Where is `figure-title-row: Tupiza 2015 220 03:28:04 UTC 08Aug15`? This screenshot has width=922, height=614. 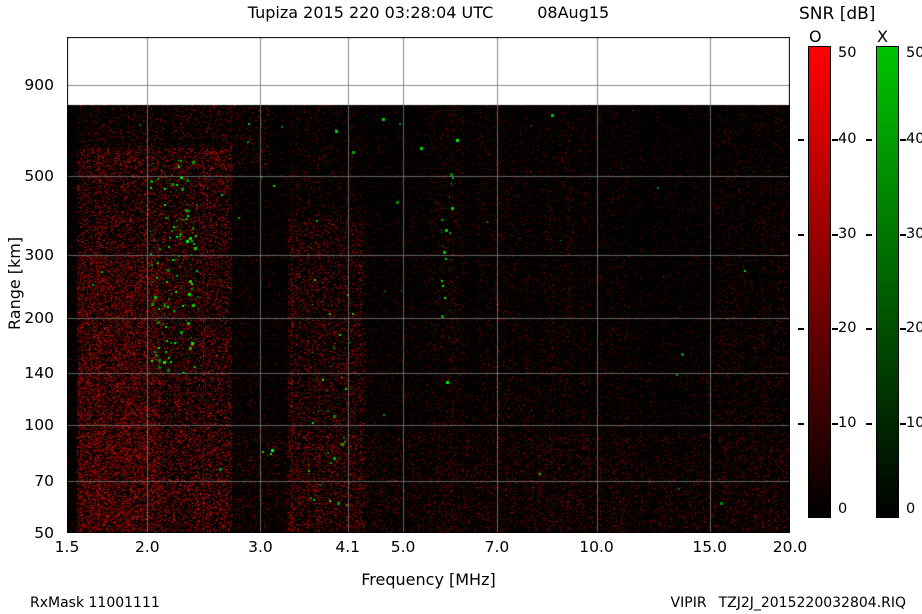 figure-title-row: Tupiza 2015 220 03:28:04 UTC 08Aug15 is located at coordinates (428, 12).